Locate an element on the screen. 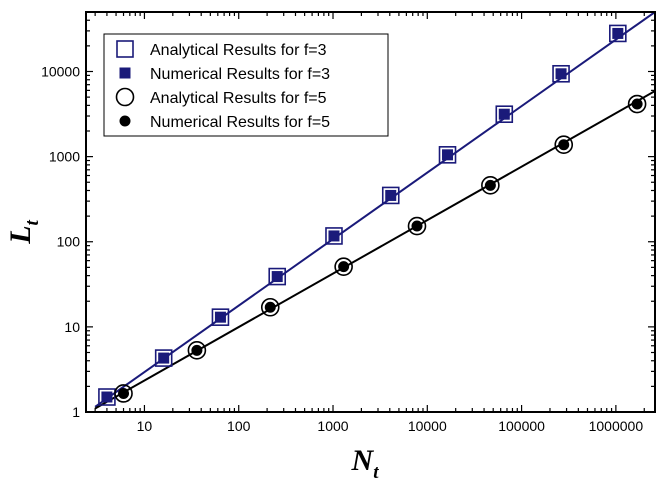 Image resolution: width=657 pixels, height=483 pixels. legend-box is located at coordinates (246, 85).